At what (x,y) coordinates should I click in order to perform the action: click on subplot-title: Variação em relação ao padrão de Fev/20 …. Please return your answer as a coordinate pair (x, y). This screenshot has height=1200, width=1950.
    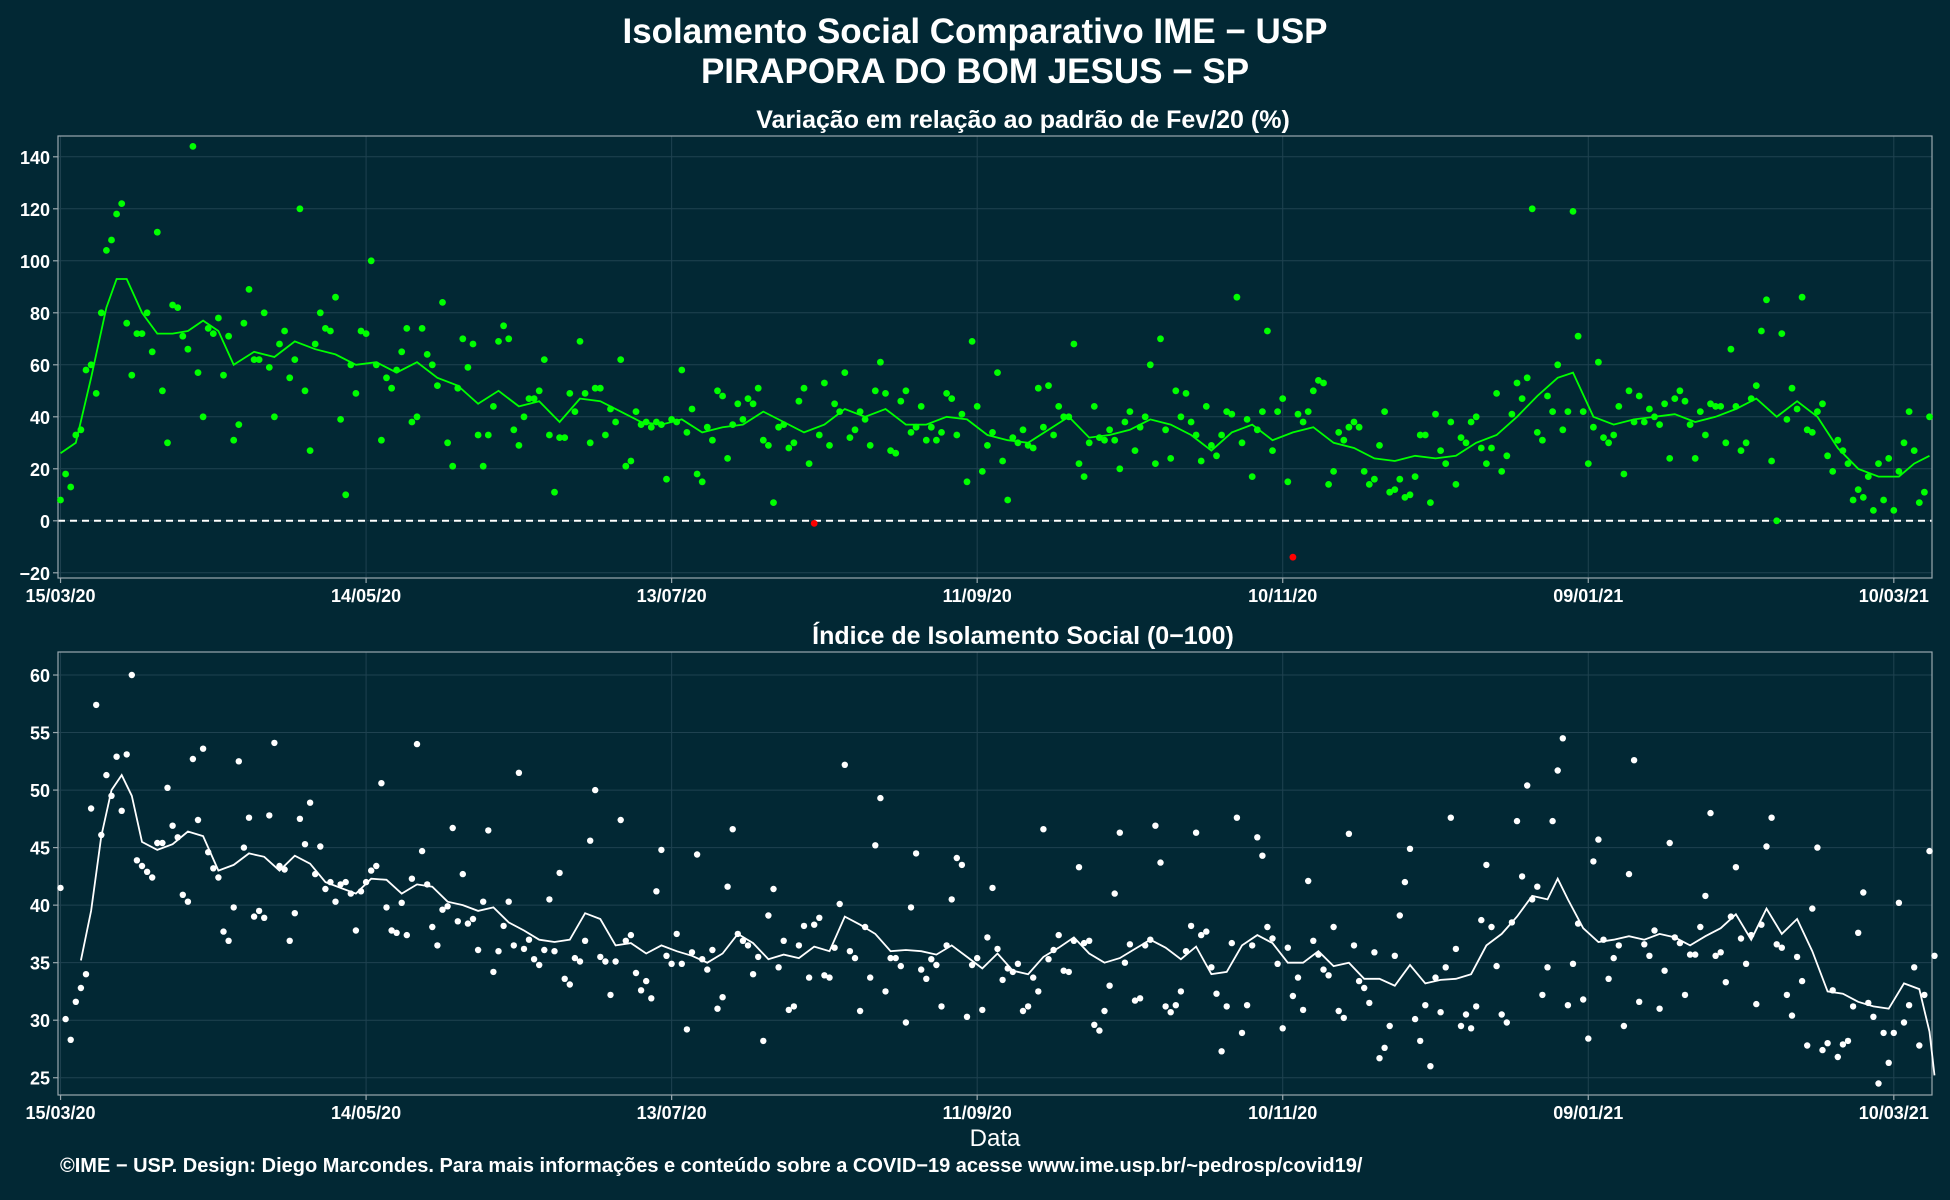
    Looking at the image, I should click on (1023, 120).